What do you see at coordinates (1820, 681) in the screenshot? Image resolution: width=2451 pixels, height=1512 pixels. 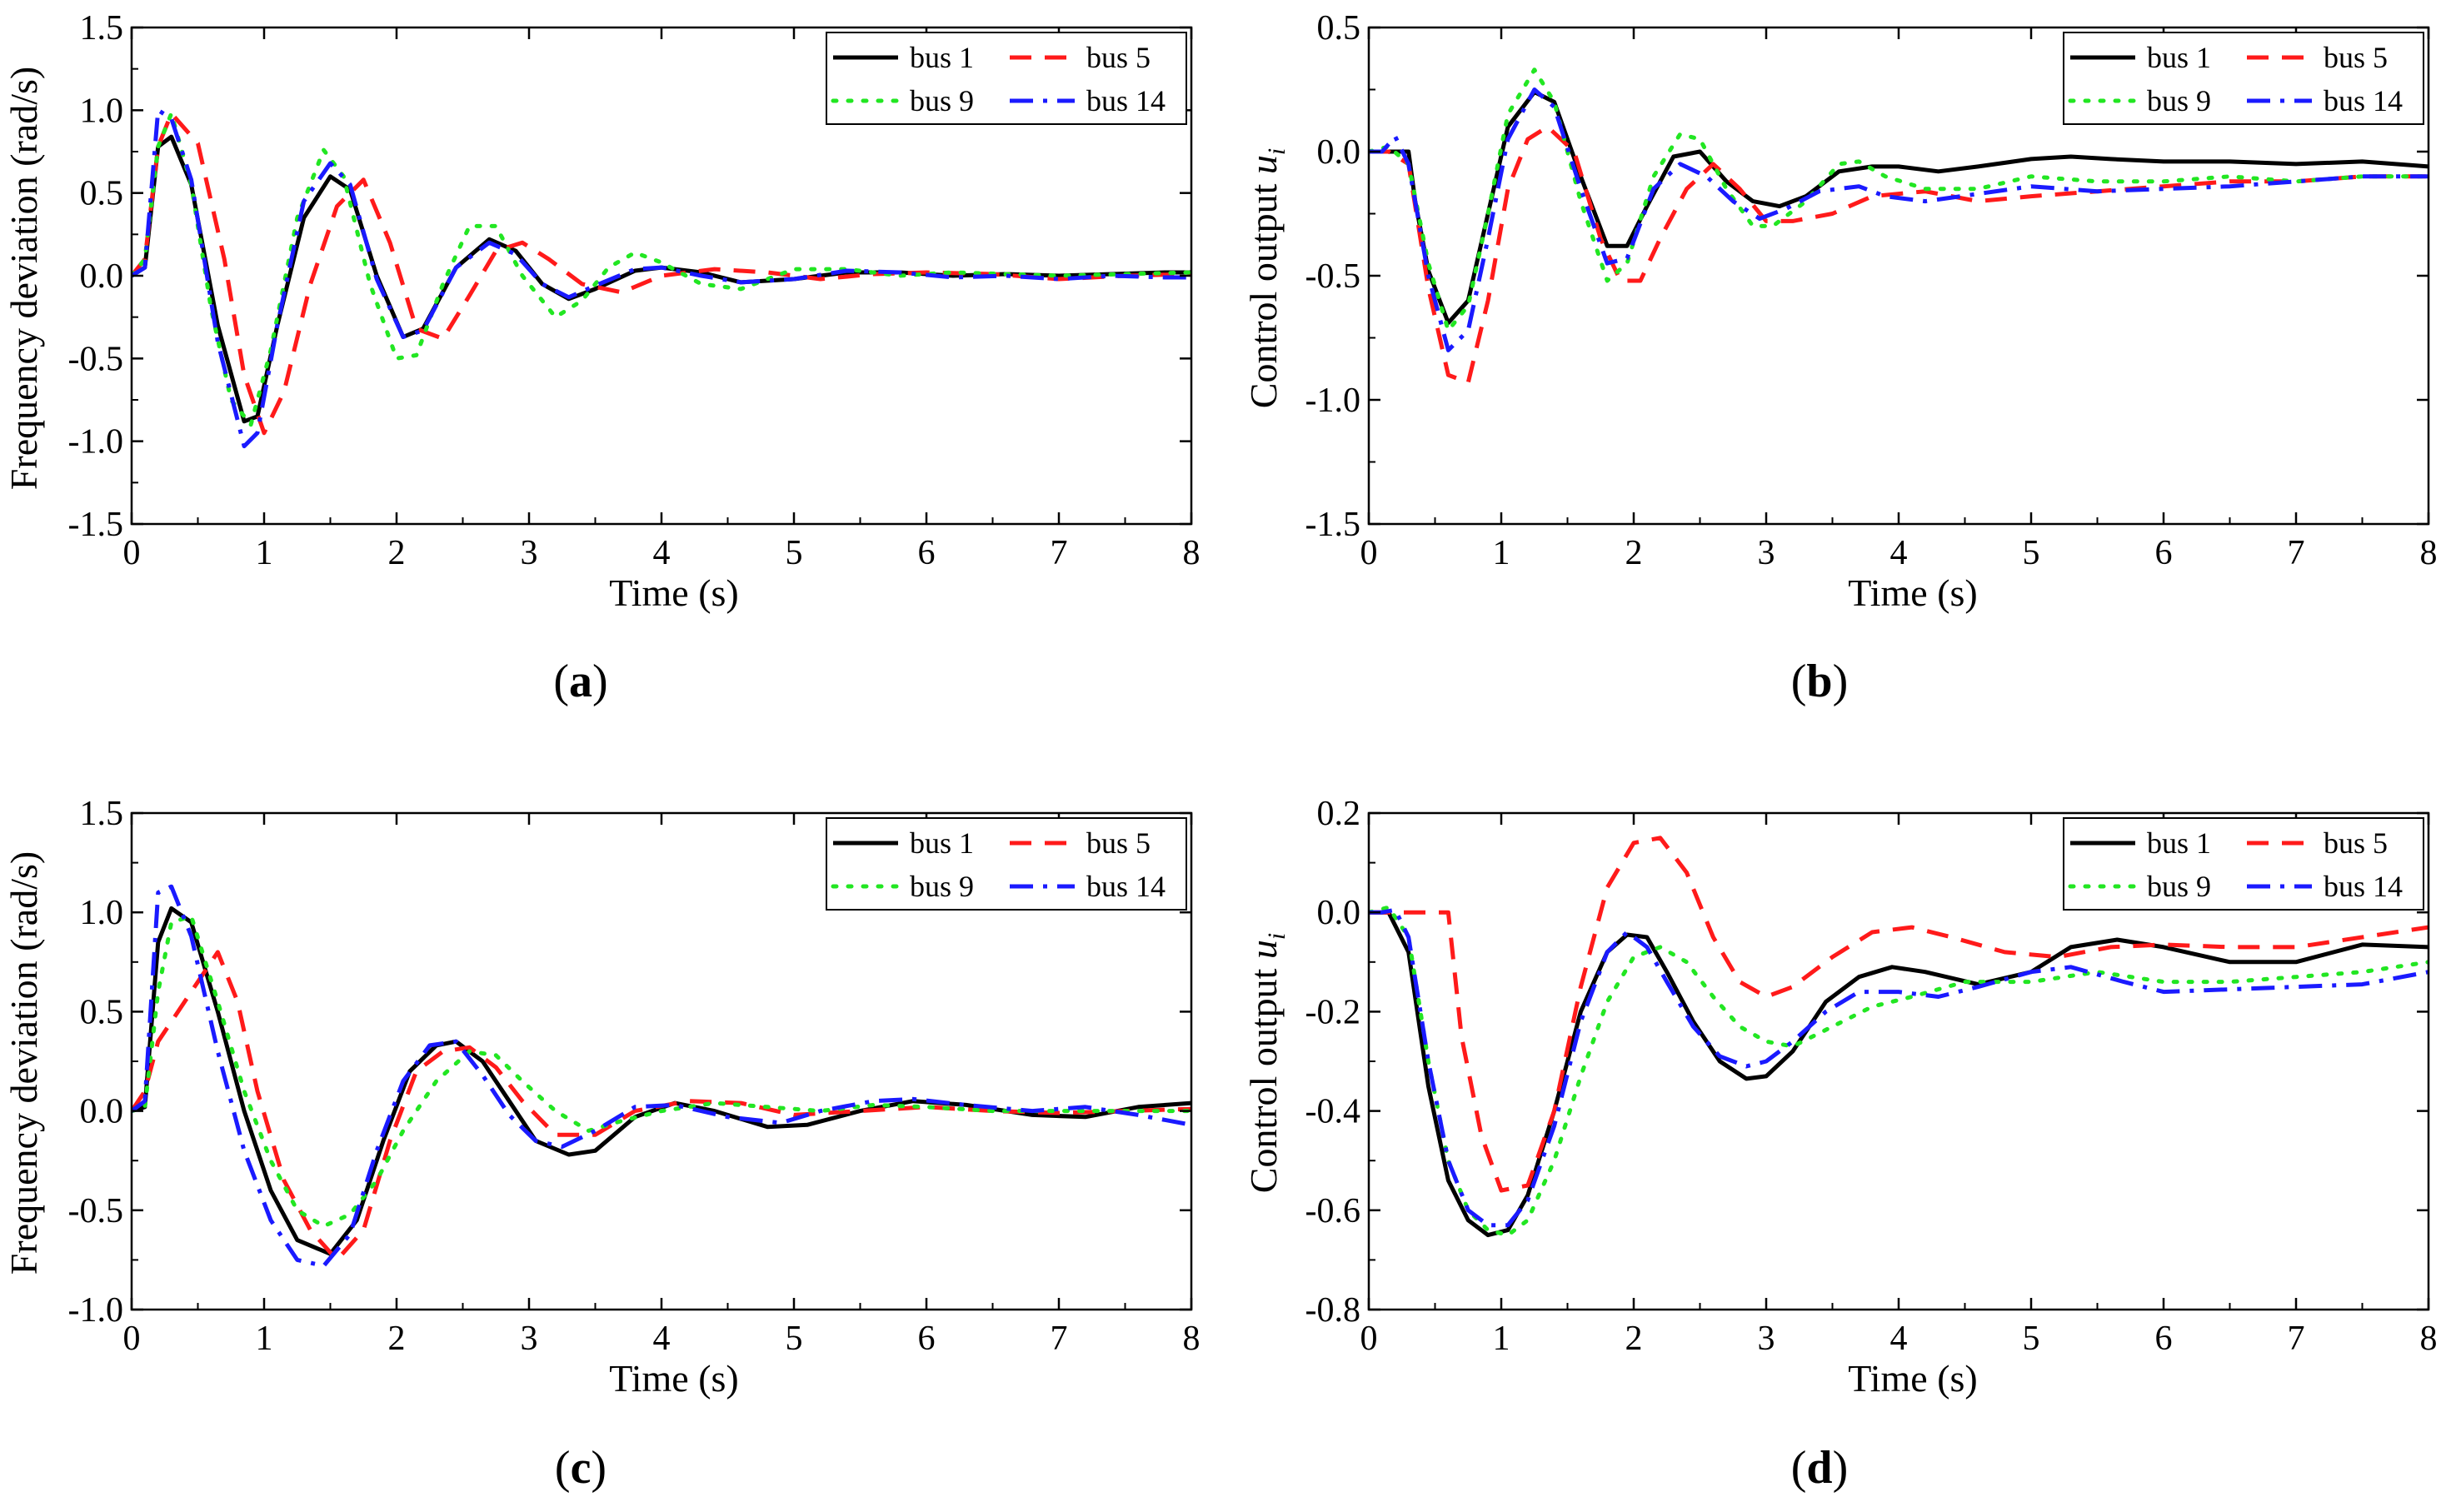 I see `panel-label-b: (b)` at bounding box center [1820, 681].